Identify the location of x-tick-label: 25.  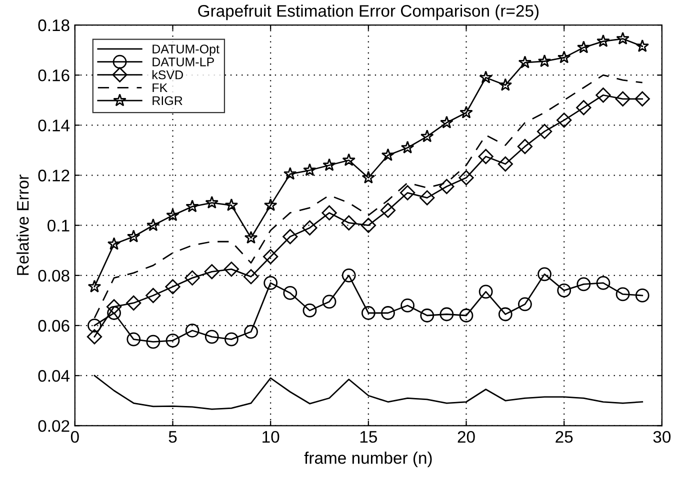
(564, 436).